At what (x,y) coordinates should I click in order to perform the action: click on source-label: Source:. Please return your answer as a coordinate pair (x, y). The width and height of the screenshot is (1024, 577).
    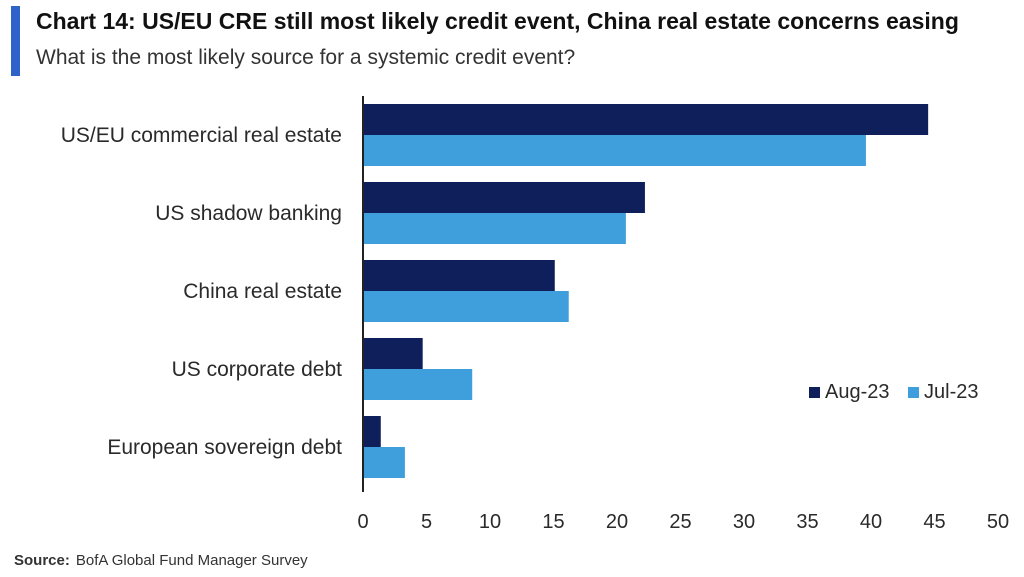
    Looking at the image, I should click on (42, 560).